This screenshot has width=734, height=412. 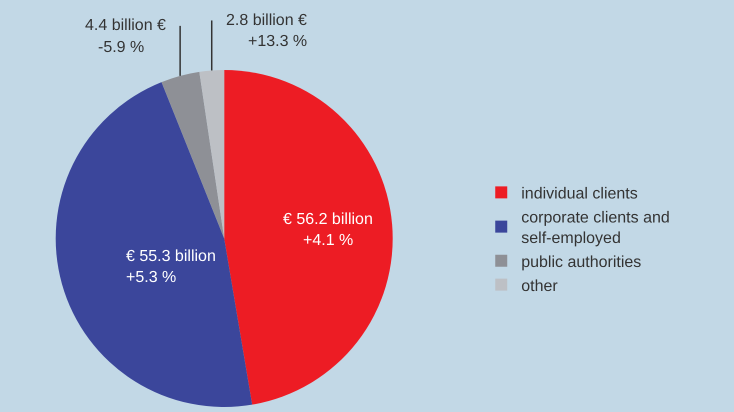 What do you see at coordinates (581, 263) in the screenshot?
I see `legend-label: public authorities` at bounding box center [581, 263].